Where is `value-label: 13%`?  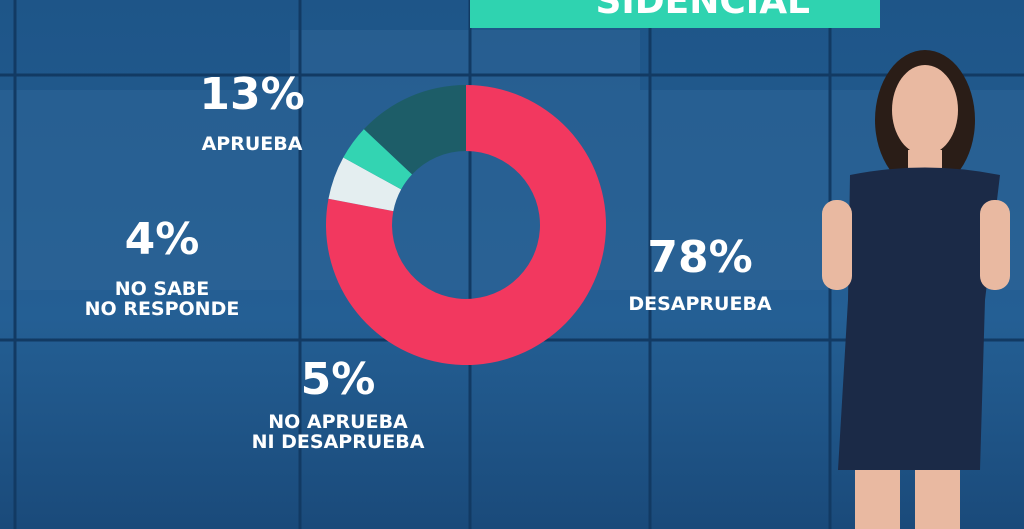
value-label: 13% is located at coordinates (252, 94).